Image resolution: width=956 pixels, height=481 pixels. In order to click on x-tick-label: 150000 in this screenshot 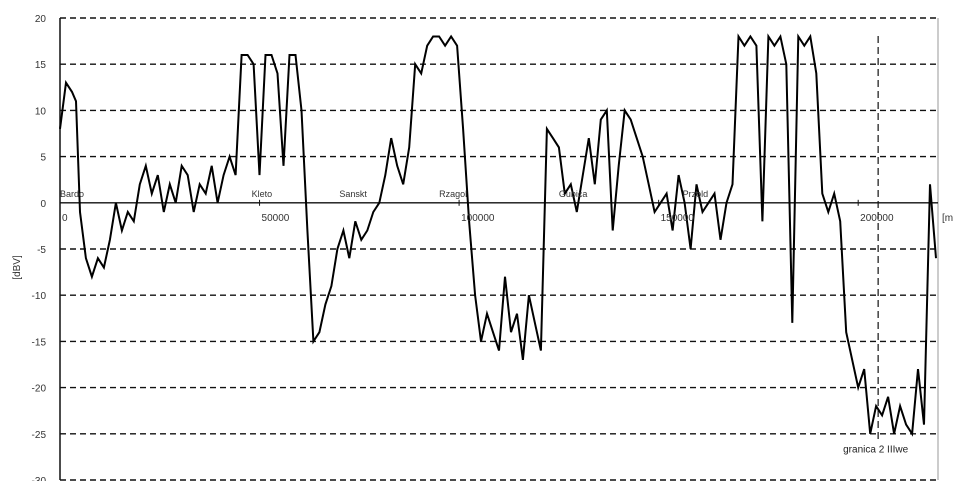, I will do `click(678, 218)`.